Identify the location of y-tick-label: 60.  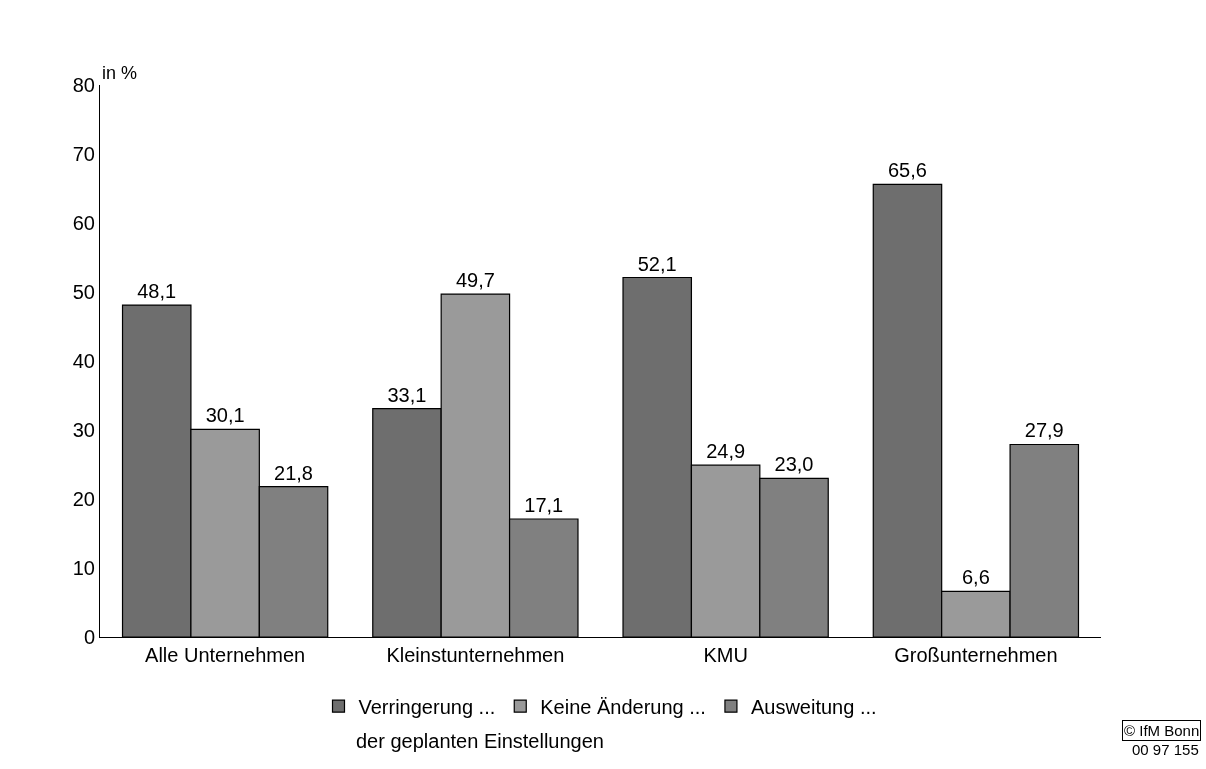
(83, 223).